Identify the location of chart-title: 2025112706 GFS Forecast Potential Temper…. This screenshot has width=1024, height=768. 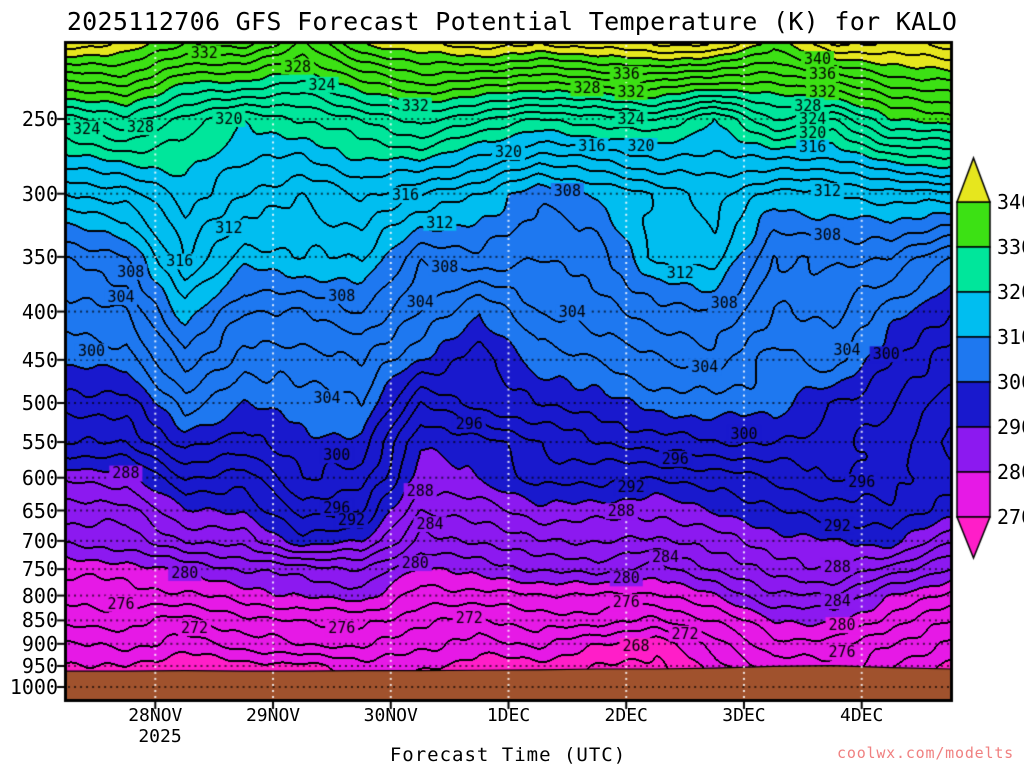
(512, 21).